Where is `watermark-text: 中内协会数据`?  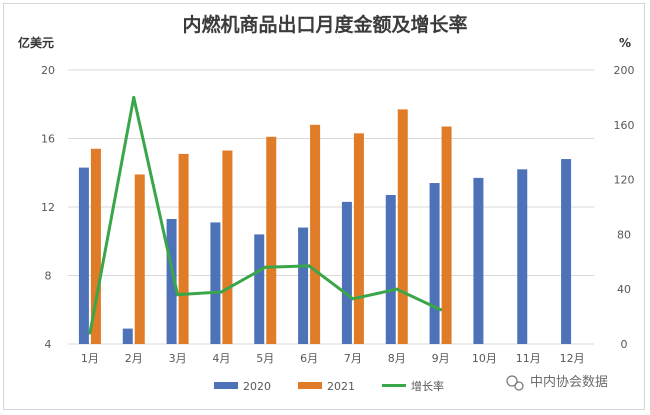 watermark-text: 中内协会数据 is located at coordinates (569, 382).